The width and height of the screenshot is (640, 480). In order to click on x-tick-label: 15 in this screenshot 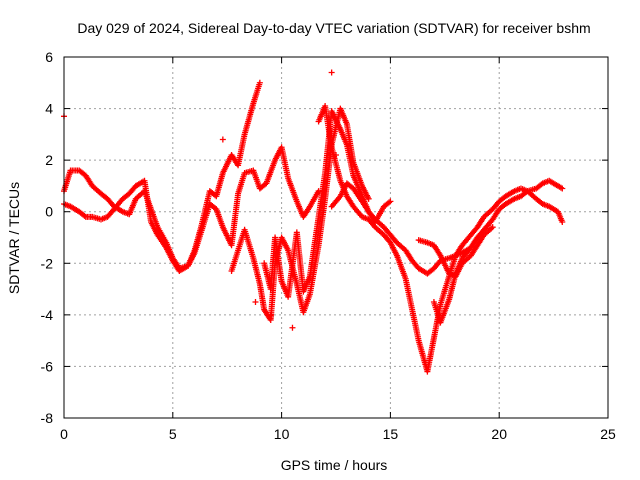, I will do `click(391, 434)`.